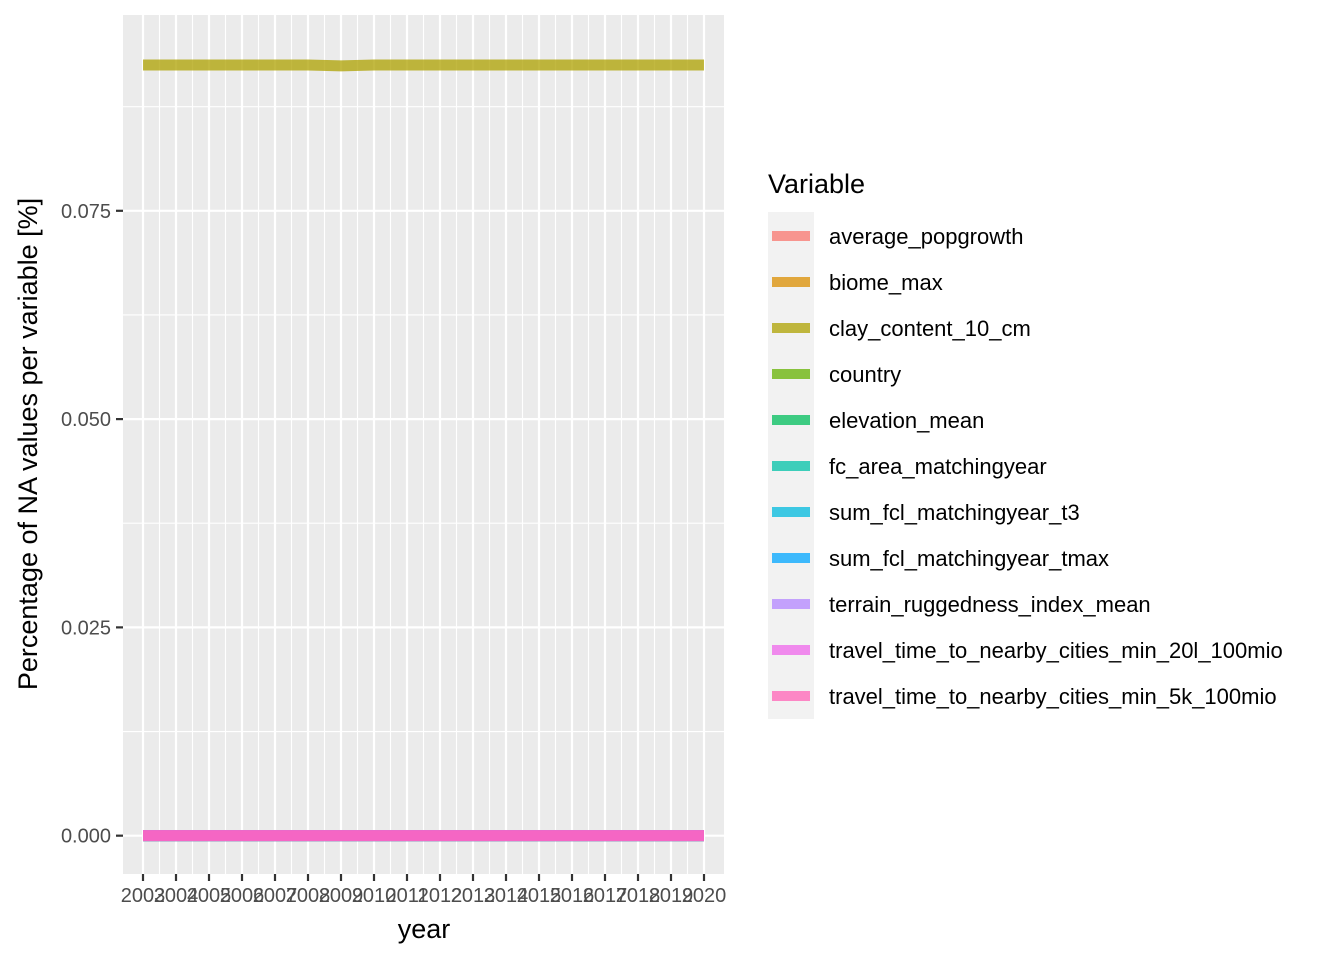 The width and height of the screenshot is (1344, 960). I want to click on y-axis-title: Percentage of NA values per variable [%], so click(28, 444).